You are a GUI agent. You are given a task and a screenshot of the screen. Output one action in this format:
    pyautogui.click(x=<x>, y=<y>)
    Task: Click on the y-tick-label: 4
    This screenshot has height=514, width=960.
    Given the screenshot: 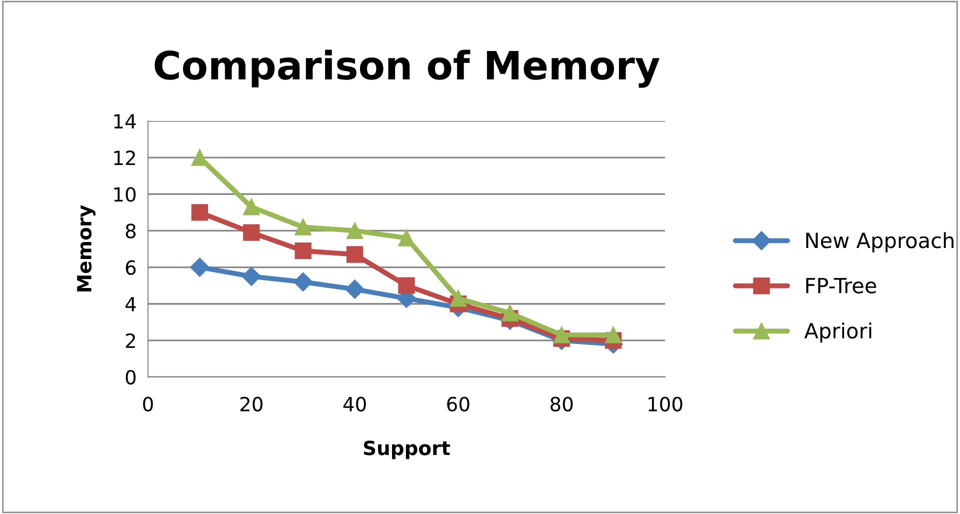 What is the action you would take?
    pyautogui.click(x=130, y=304)
    